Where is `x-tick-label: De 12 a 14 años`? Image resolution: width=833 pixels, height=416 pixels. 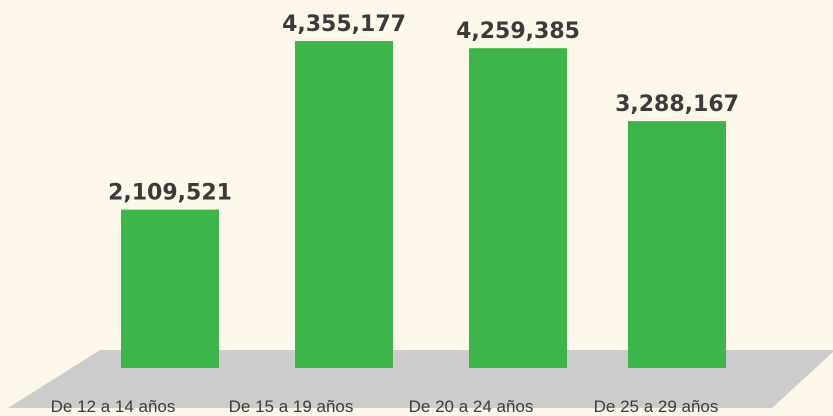
x-tick-label: De 12 a 14 años is located at coordinates (113, 406).